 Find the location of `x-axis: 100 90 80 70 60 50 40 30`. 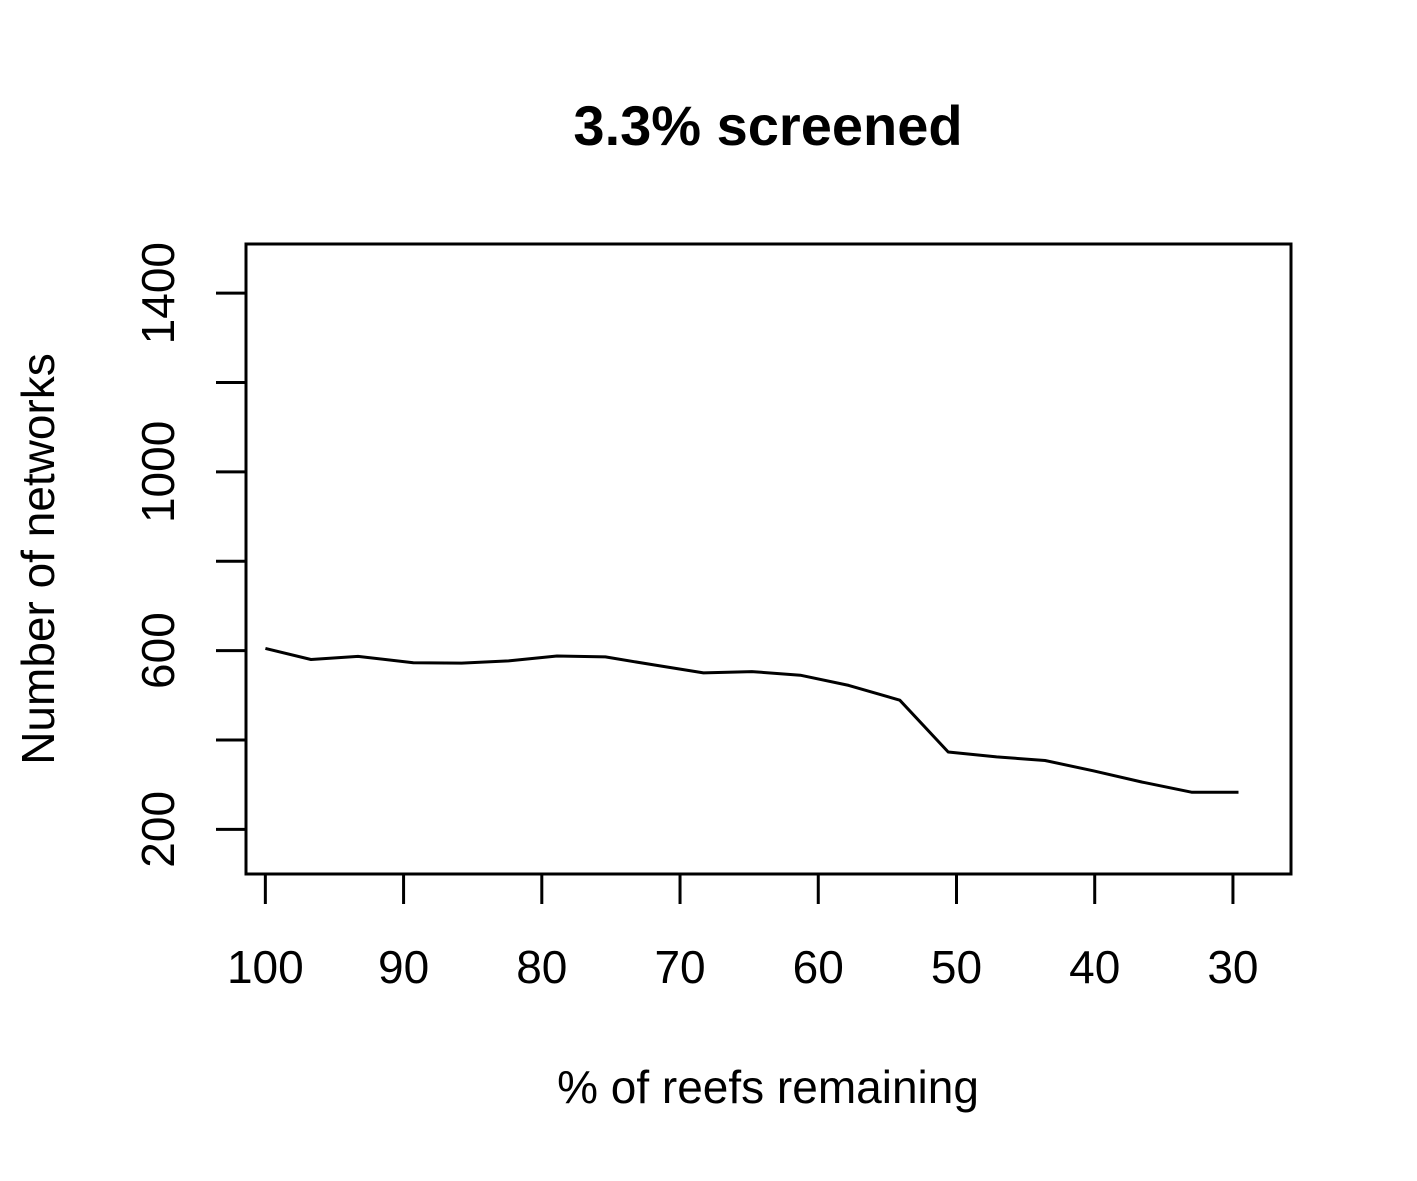

x-axis: 100 90 80 70 60 50 40 30 is located at coordinates (743, 932).